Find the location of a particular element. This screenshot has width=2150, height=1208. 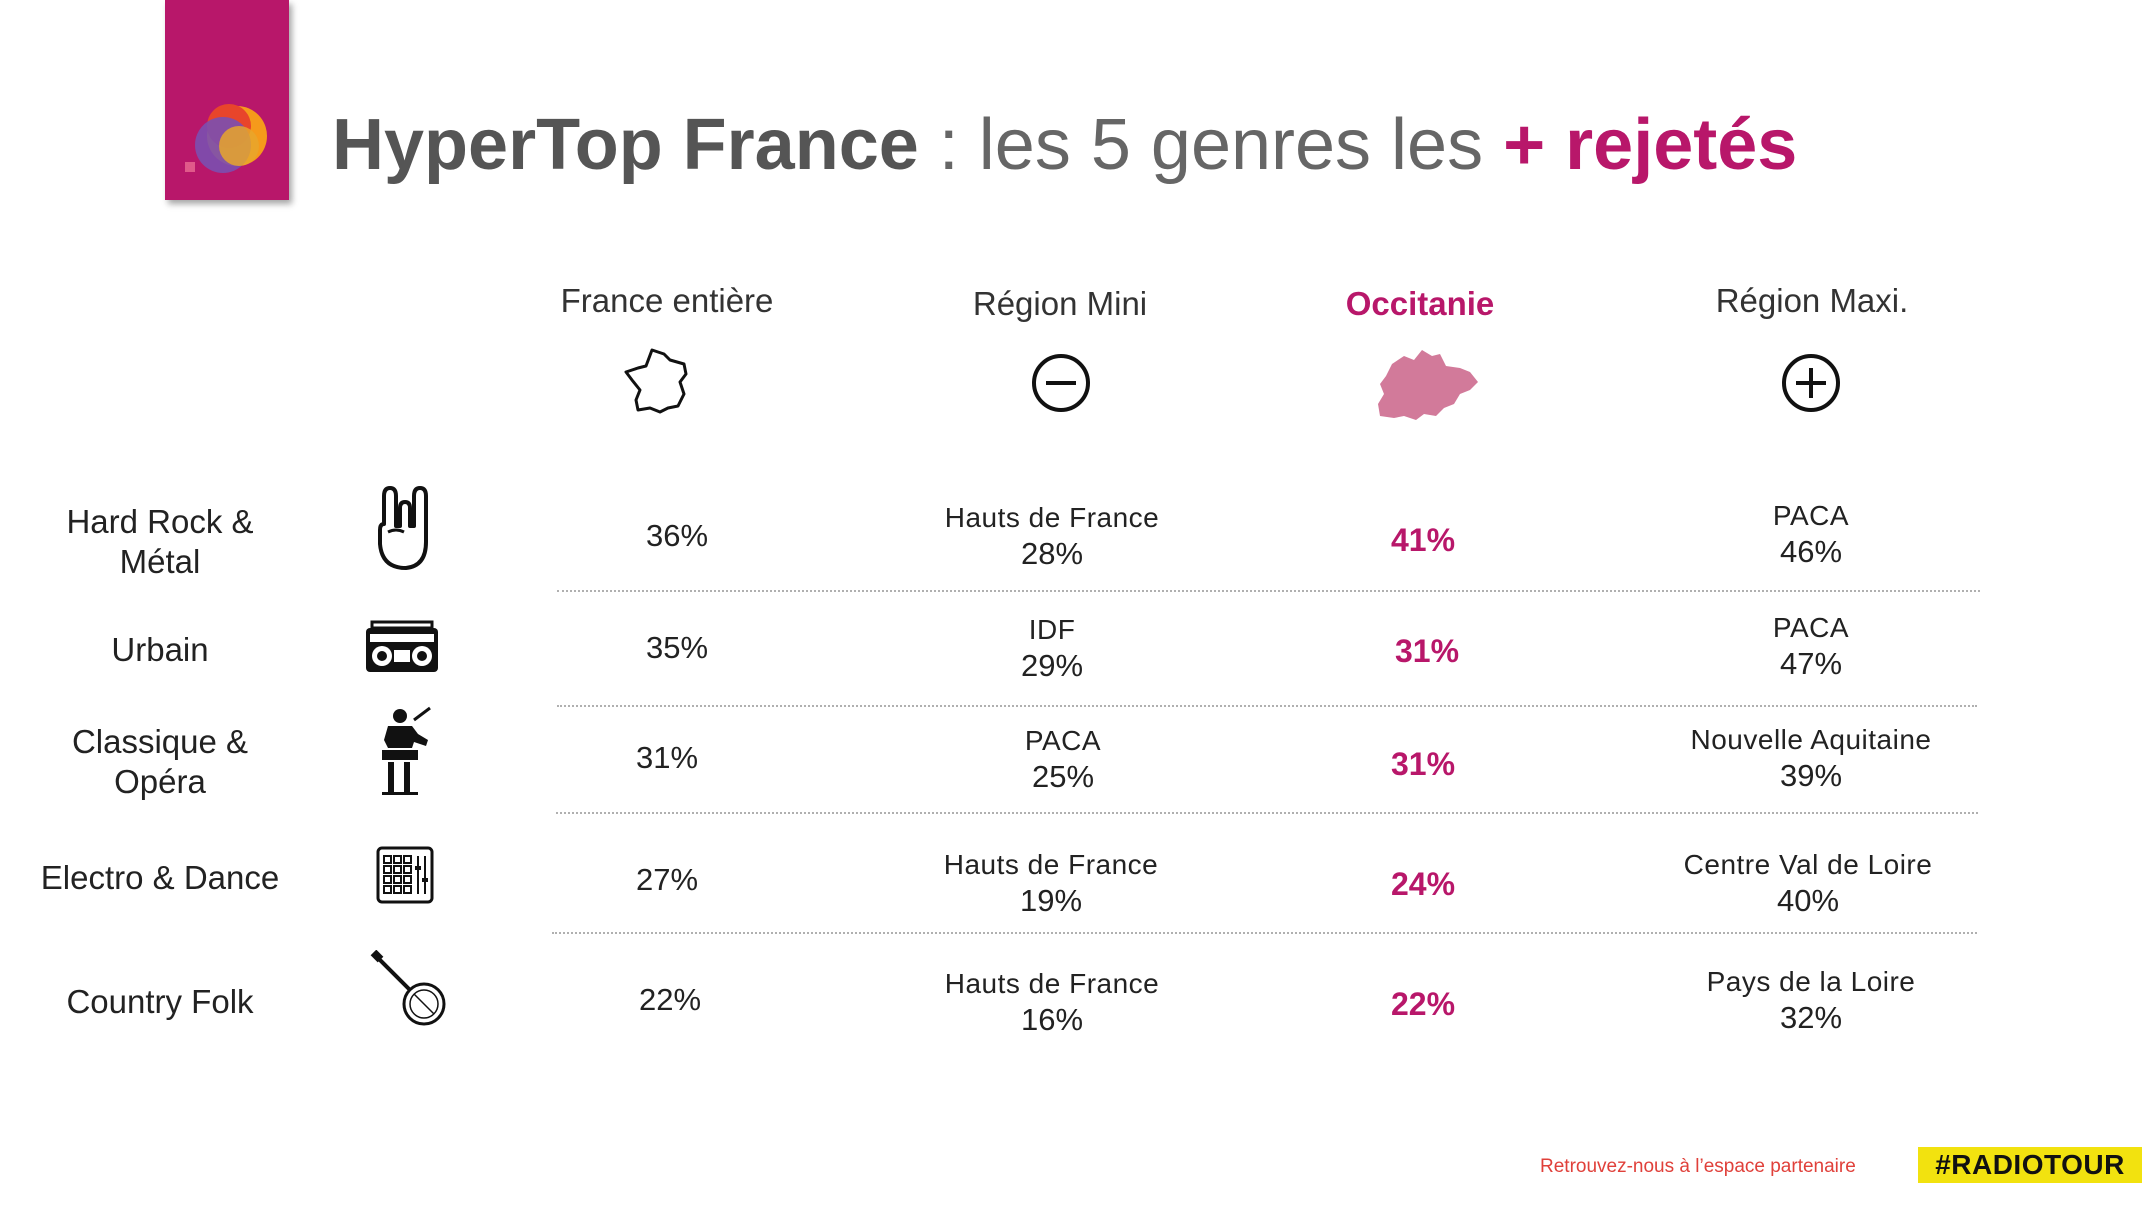

region-mini-cell: Hauts de France 16% is located at coordinates (1052, 1002).